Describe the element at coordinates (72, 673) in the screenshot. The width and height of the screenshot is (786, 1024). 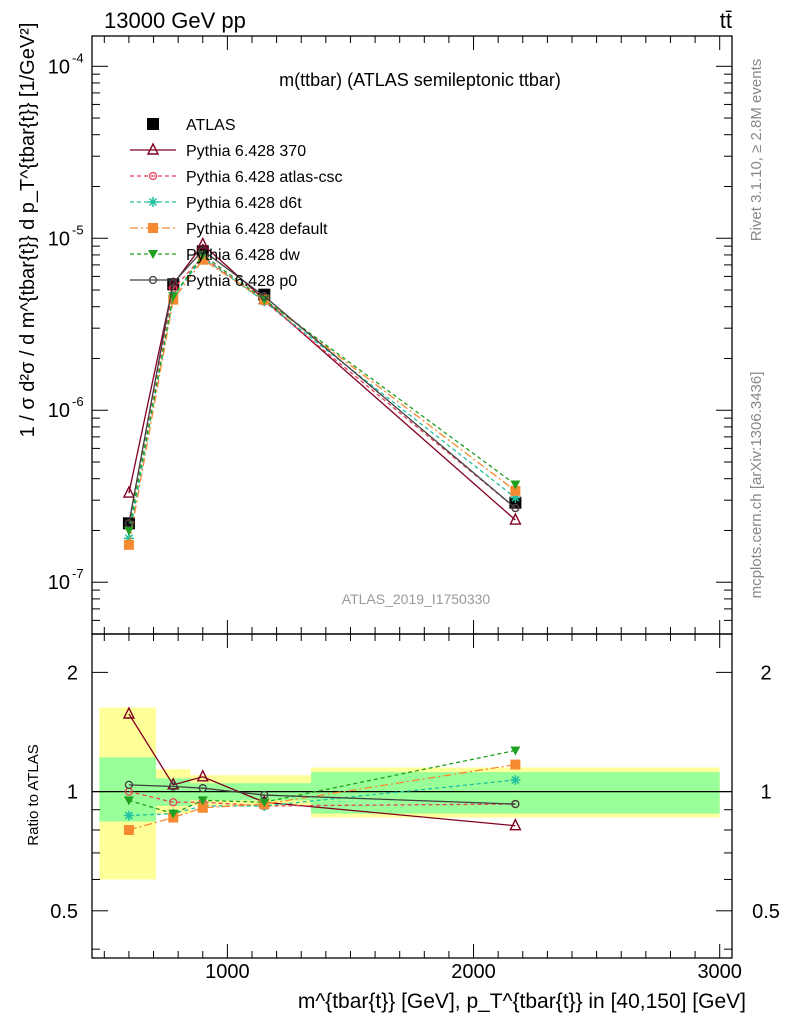
I see `ratio-tick-label: 2` at that location.